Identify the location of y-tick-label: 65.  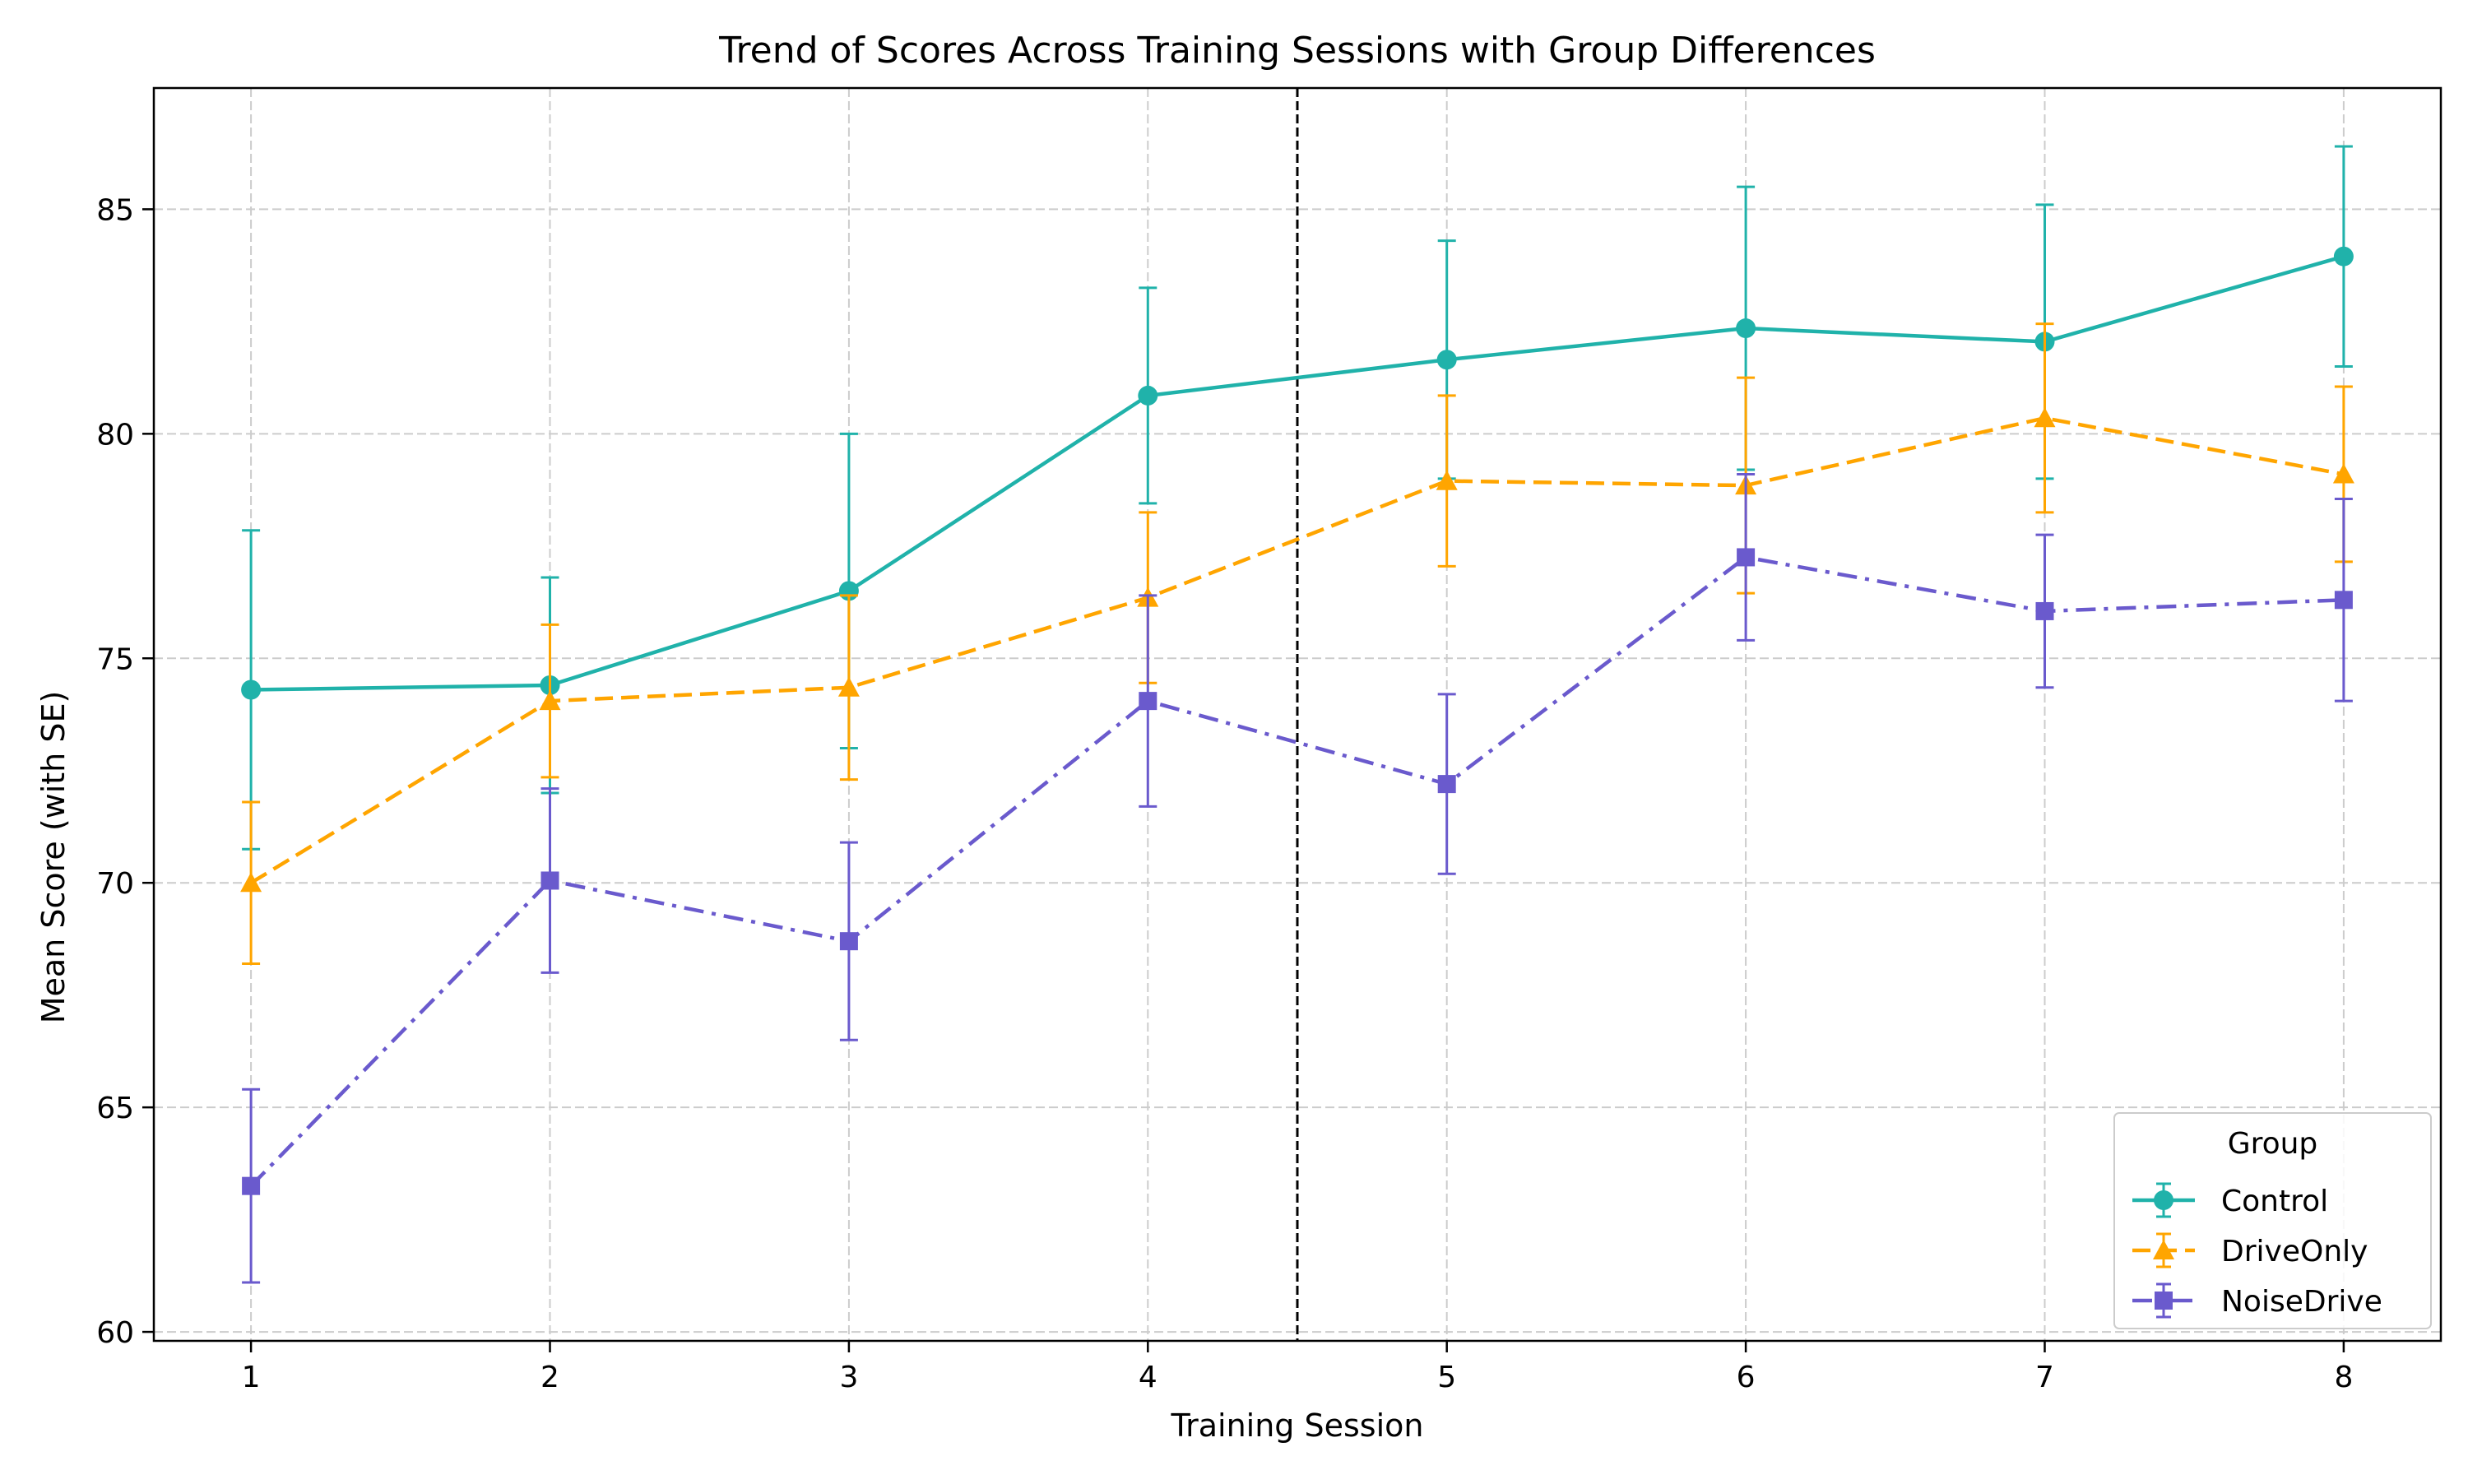
(115, 1108).